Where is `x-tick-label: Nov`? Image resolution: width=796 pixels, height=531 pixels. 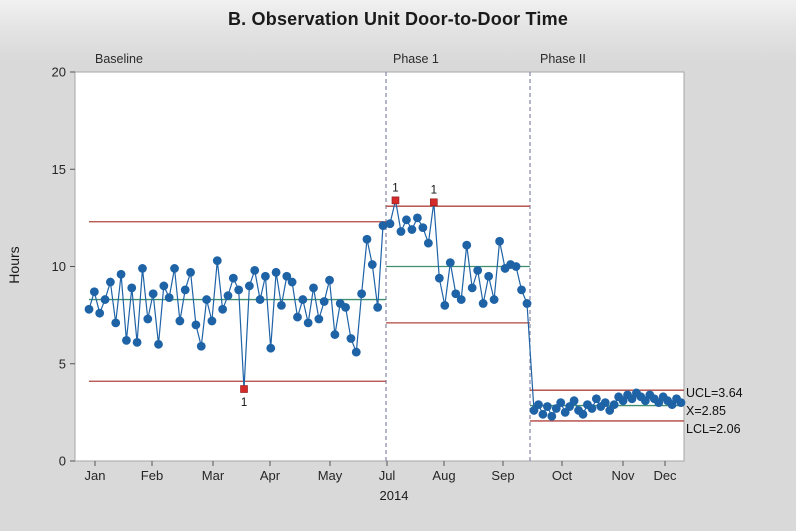
x-tick-label: Nov is located at coordinates (623, 475).